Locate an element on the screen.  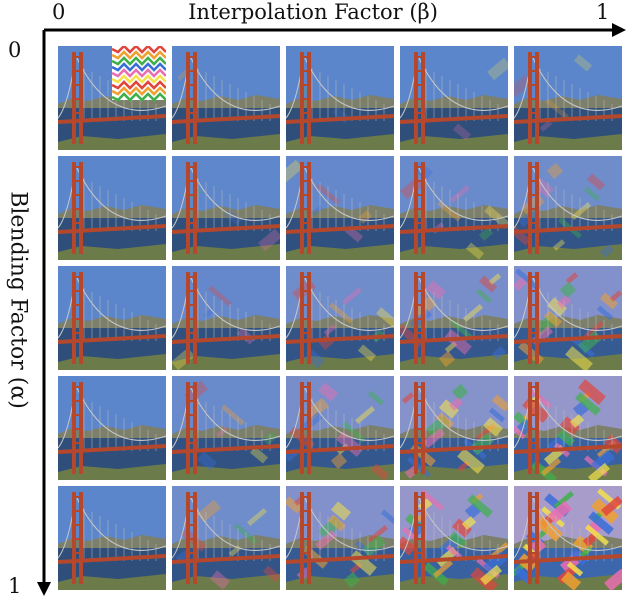
y-axis-start-label: 0 is located at coordinates (15, 50).